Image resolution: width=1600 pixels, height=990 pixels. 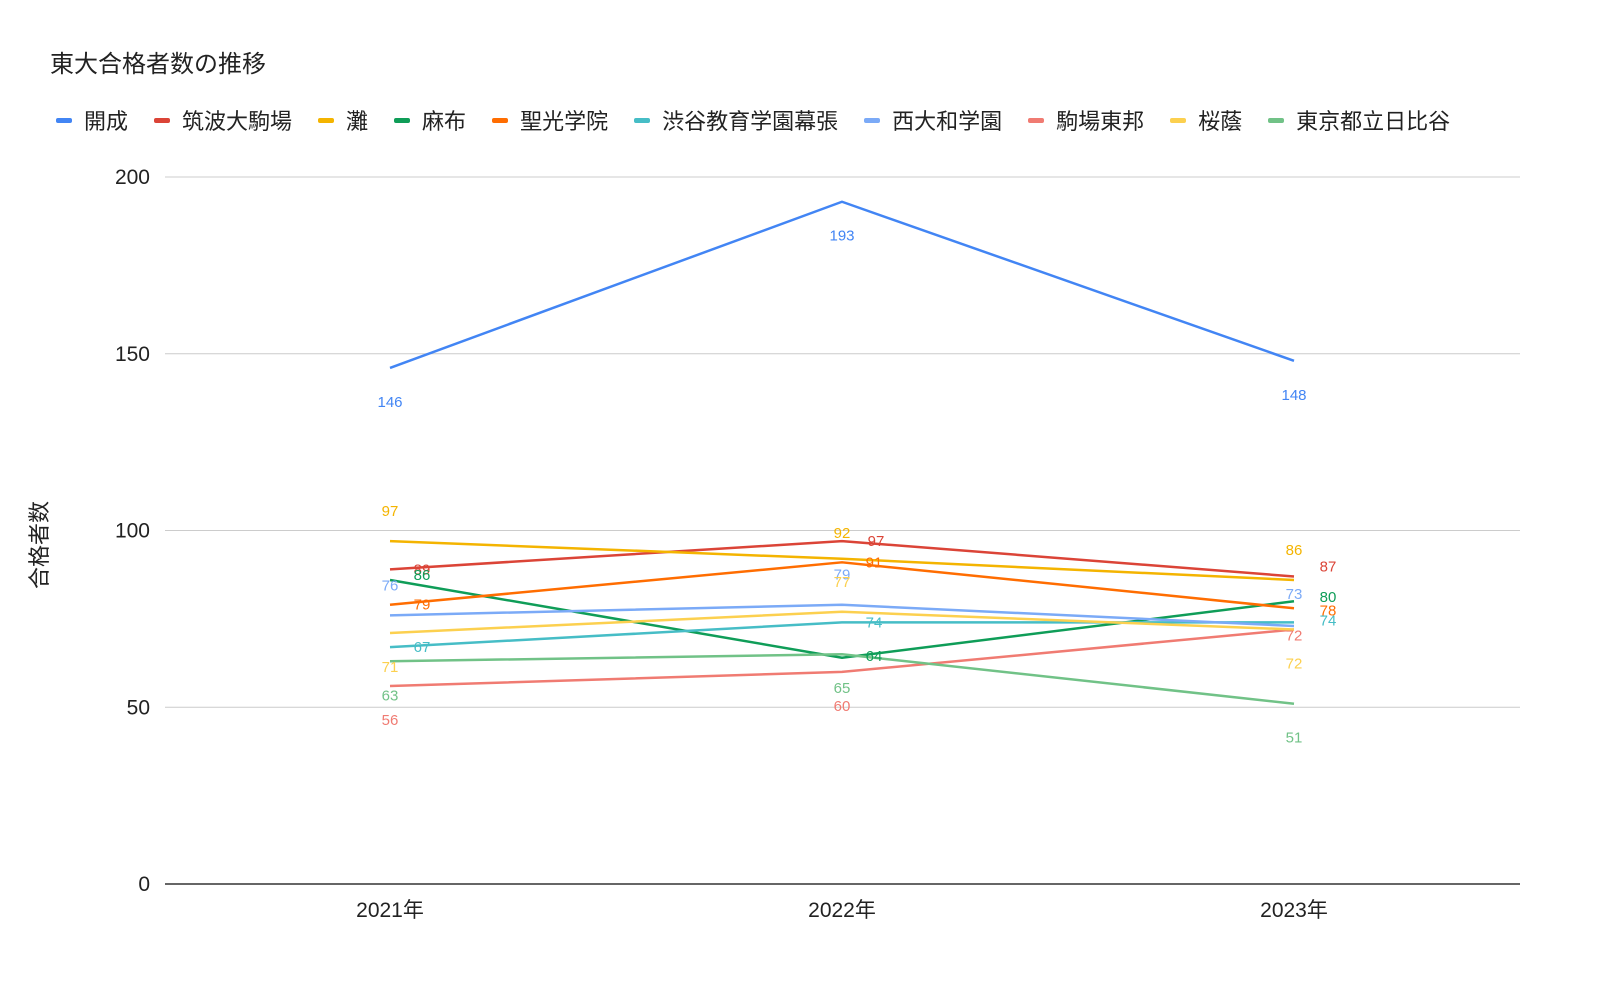 What do you see at coordinates (144, 884) in the screenshot?
I see `y-tick-label: 0` at bounding box center [144, 884].